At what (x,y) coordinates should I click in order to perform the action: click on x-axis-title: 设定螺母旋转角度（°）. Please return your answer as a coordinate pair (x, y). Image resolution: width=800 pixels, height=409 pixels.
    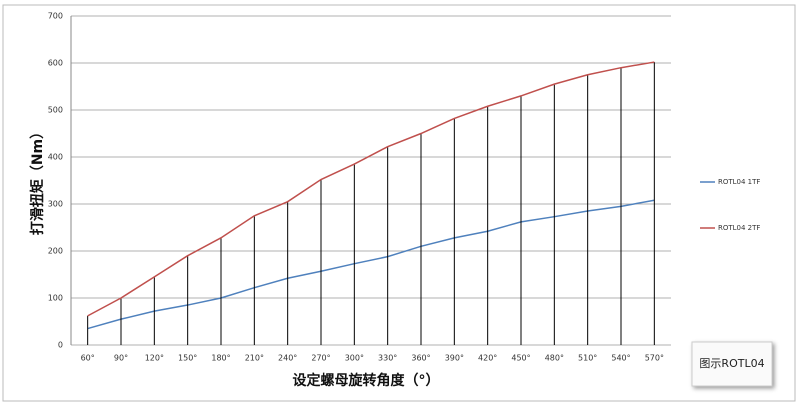
    Looking at the image, I should click on (366, 380).